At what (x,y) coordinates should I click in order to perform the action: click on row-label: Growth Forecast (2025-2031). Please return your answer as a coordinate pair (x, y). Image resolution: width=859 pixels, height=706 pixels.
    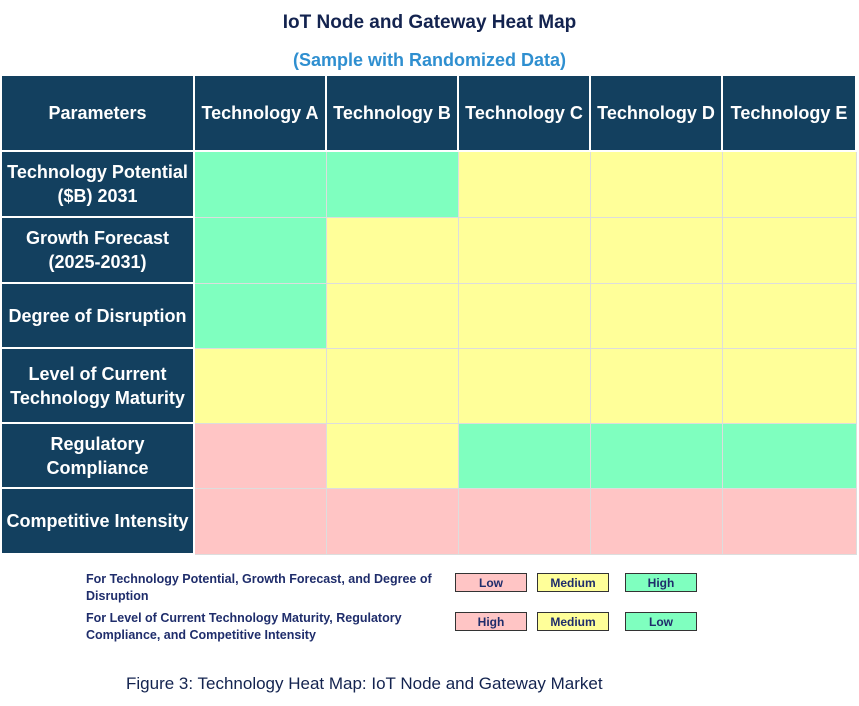
    Looking at the image, I should click on (98, 251).